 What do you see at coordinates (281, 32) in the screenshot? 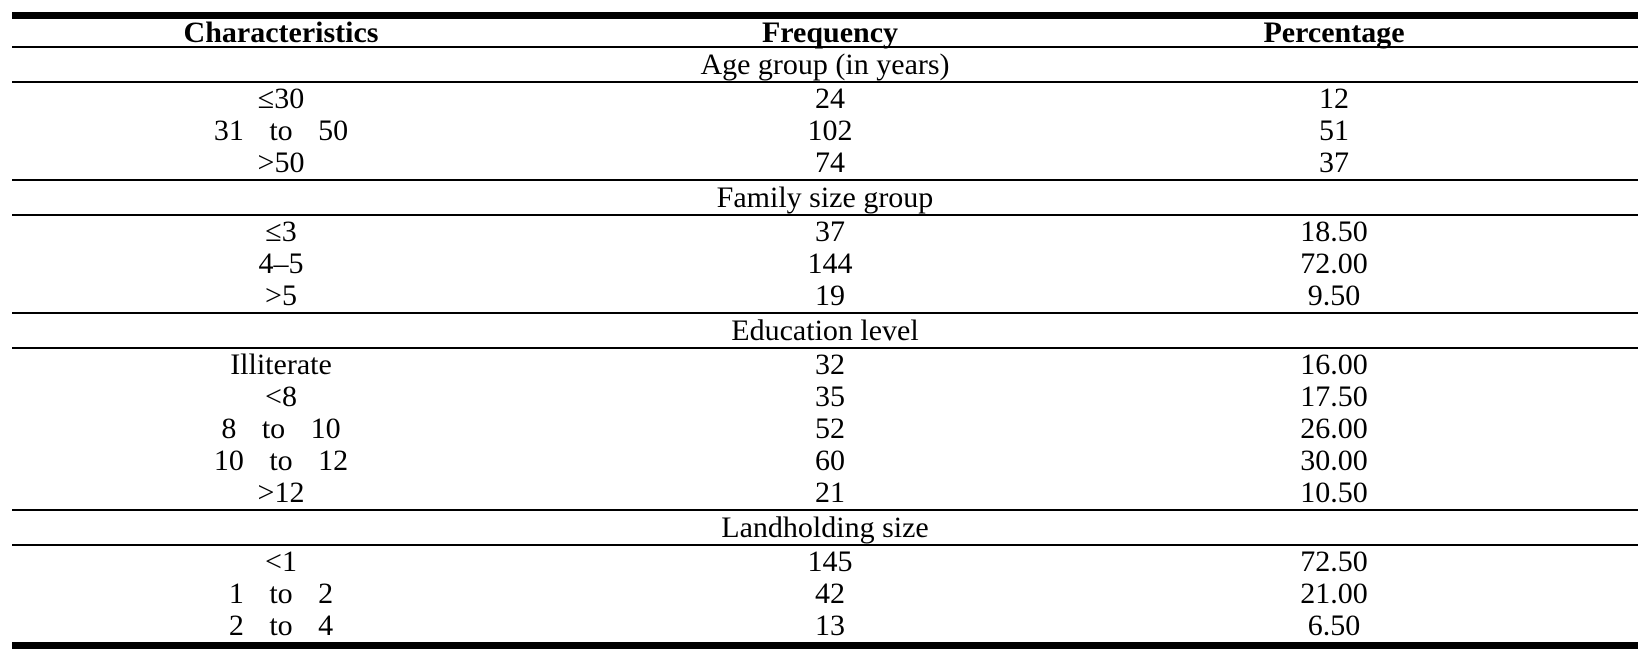
I see `column-header-characteristics: Characteristics` at bounding box center [281, 32].